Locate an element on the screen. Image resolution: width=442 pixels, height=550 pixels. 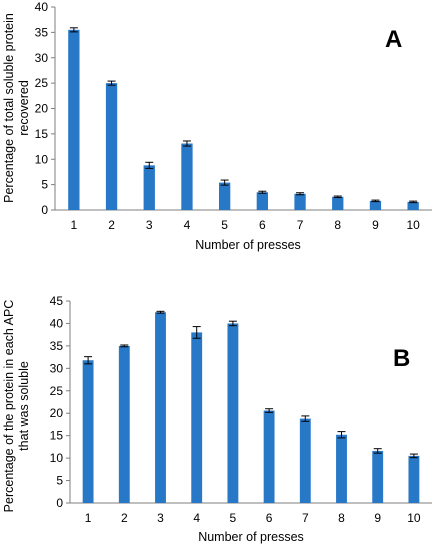
panel-a-x-axis-title: Number of presses is located at coordinates (248, 245).